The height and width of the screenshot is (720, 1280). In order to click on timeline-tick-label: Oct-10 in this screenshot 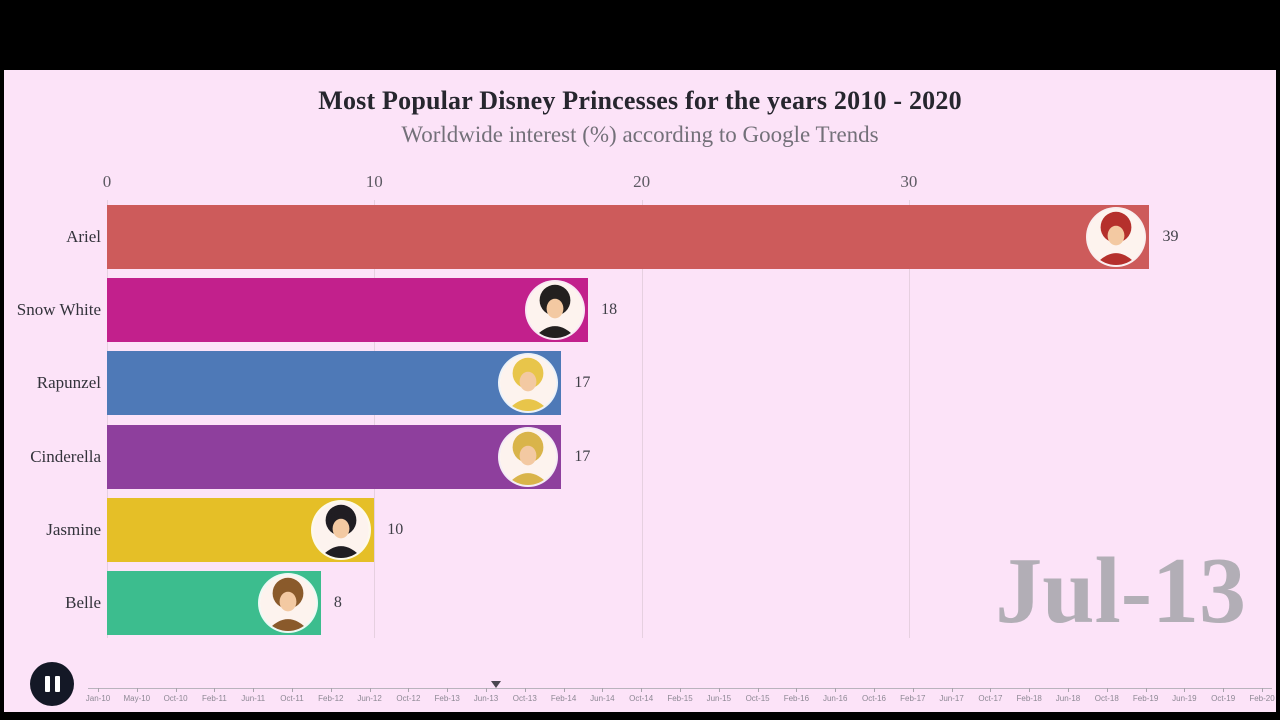, I will do `click(175, 698)`.